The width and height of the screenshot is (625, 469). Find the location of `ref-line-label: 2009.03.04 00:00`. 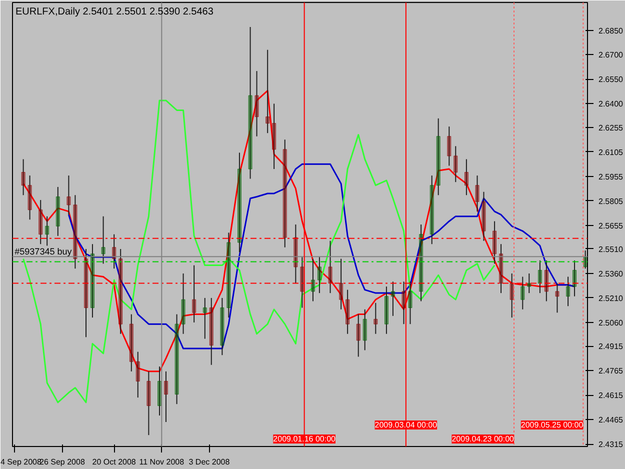

ref-line-label: 2009.03.04 00:00 is located at coordinates (406, 425).